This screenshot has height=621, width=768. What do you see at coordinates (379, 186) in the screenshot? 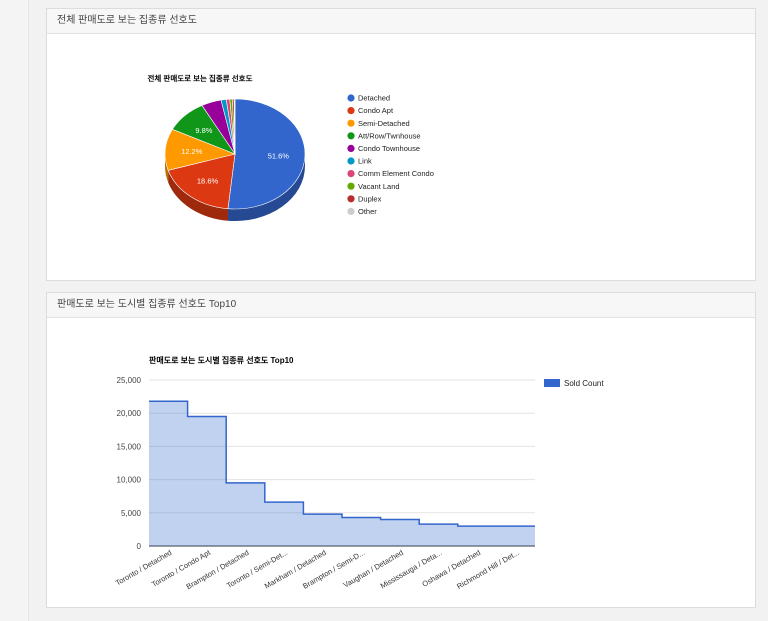
I see `legend-label-vacant-land: Vacant Land` at bounding box center [379, 186].